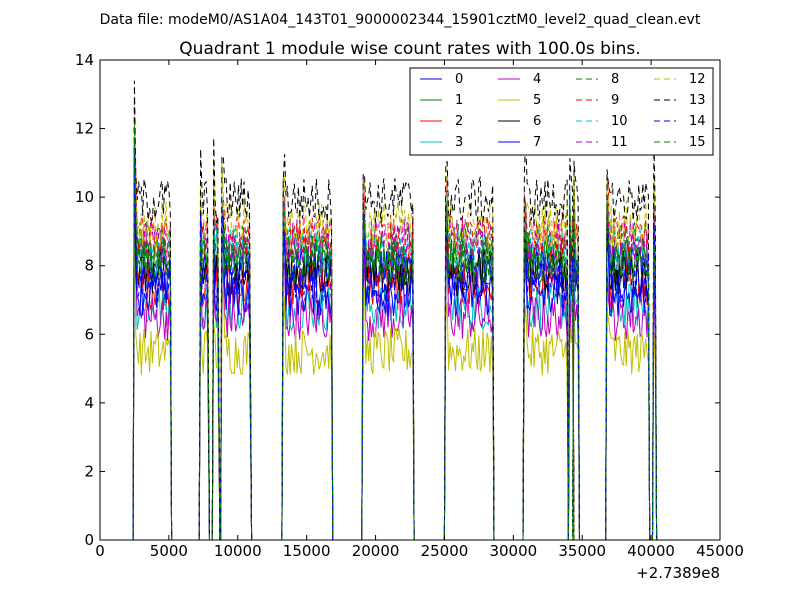 This screenshot has height=604, width=800. What do you see at coordinates (459, 121) in the screenshot?
I see `legend-label-2: 2` at bounding box center [459, 121].